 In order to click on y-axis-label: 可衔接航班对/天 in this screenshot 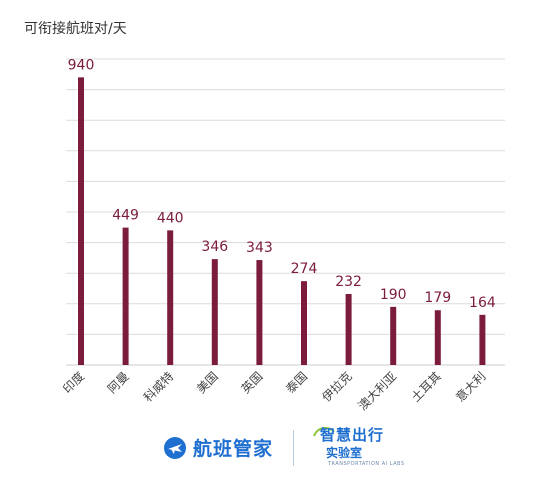, I will do `click(75, 29)`.